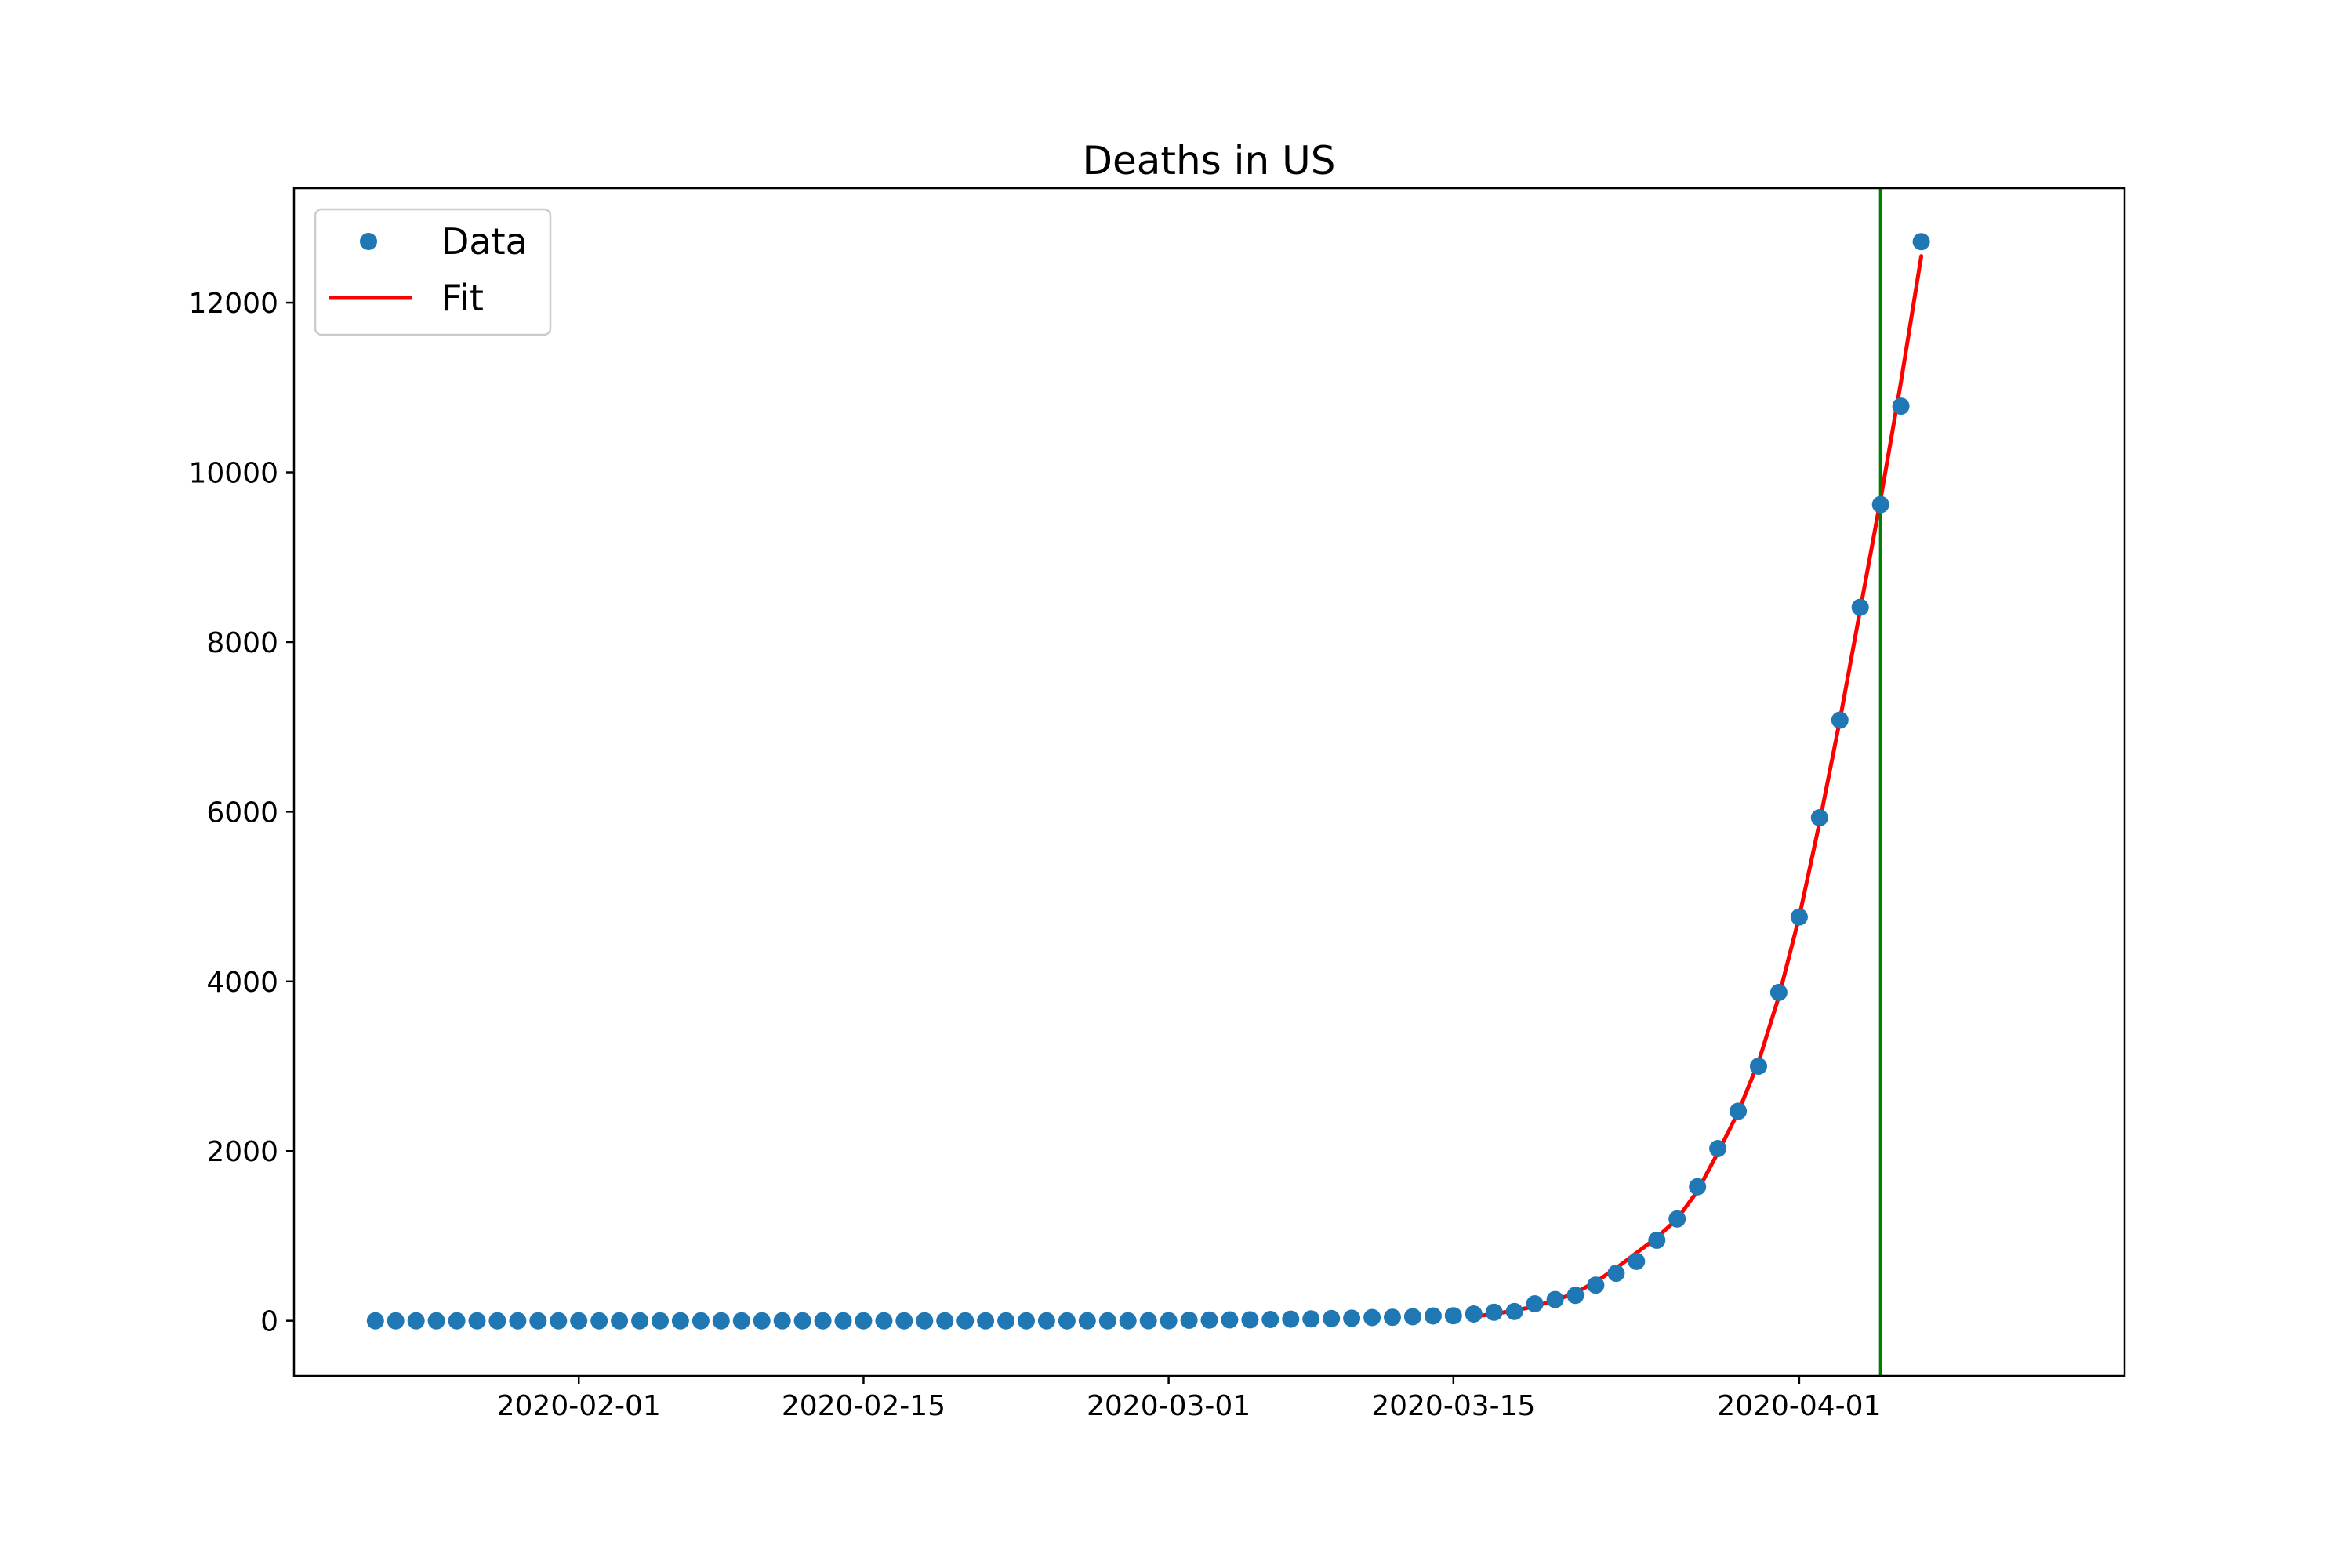  What do you see at coordinates (484, 241) in the screenshot?
I see `legend-data-label: Data` at bounding box center [484, 241].